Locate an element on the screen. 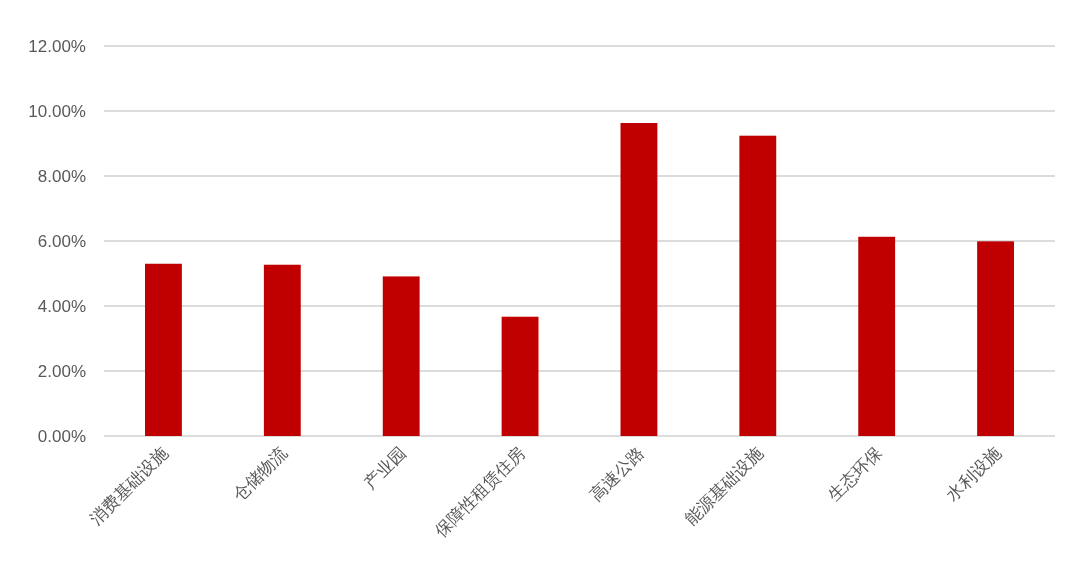  x-tick-label: 水利设施 is located at coordinates (973, 474).